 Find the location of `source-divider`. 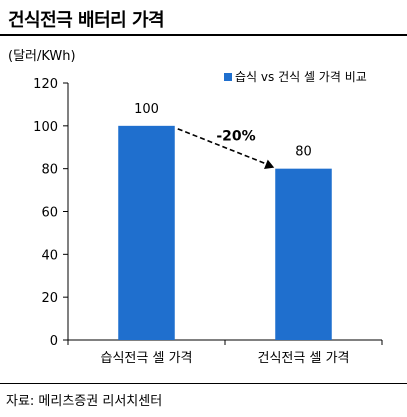

source-divider is located at coordinates (203, 383).